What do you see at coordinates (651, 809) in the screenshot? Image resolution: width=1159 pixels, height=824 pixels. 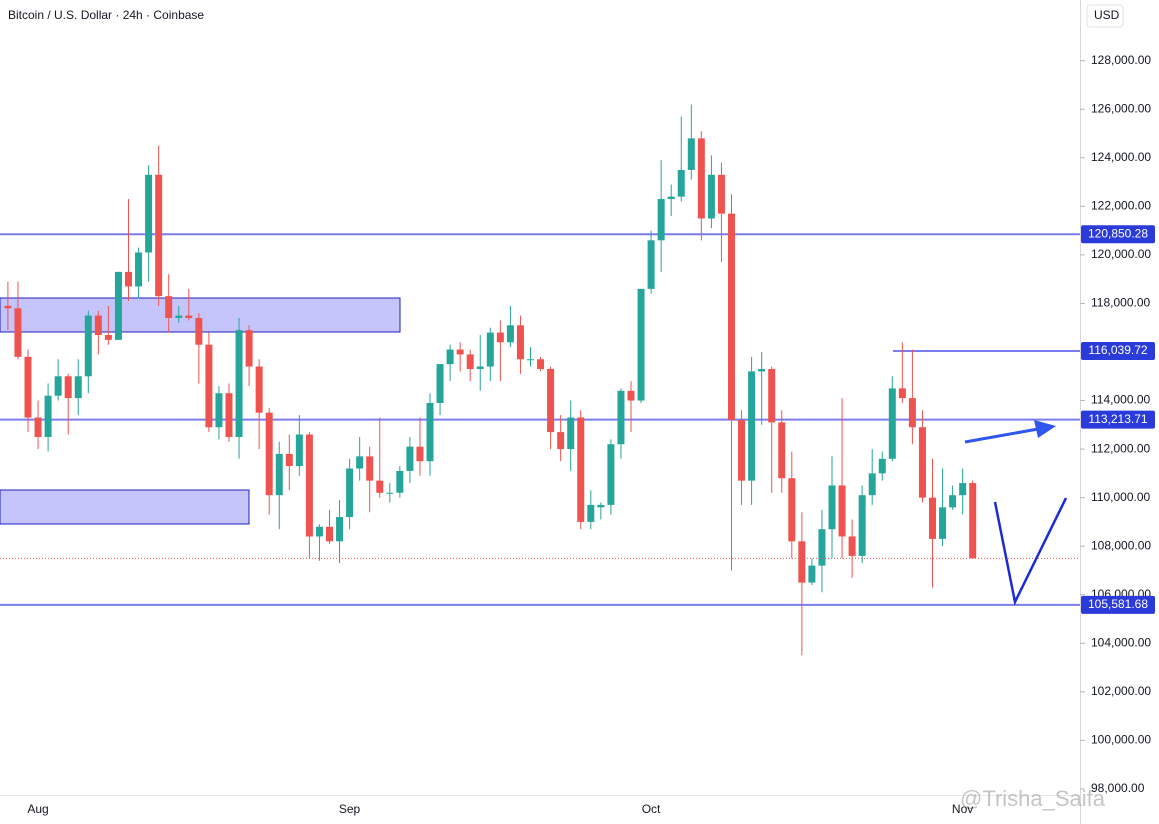 I see `x-tick-label: Oct` at bounding box center [651, 809].